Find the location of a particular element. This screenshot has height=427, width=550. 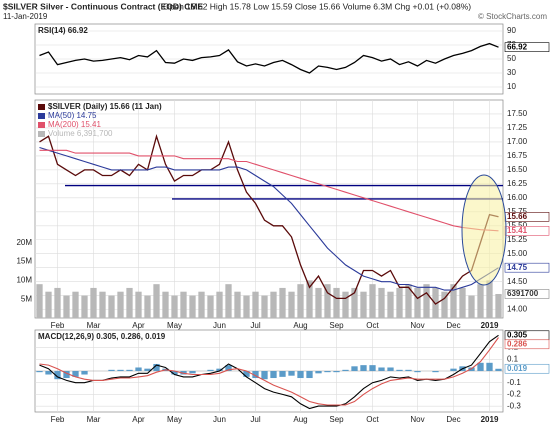

y-tick-label: 14.00 is located at coordinates (517, 309).